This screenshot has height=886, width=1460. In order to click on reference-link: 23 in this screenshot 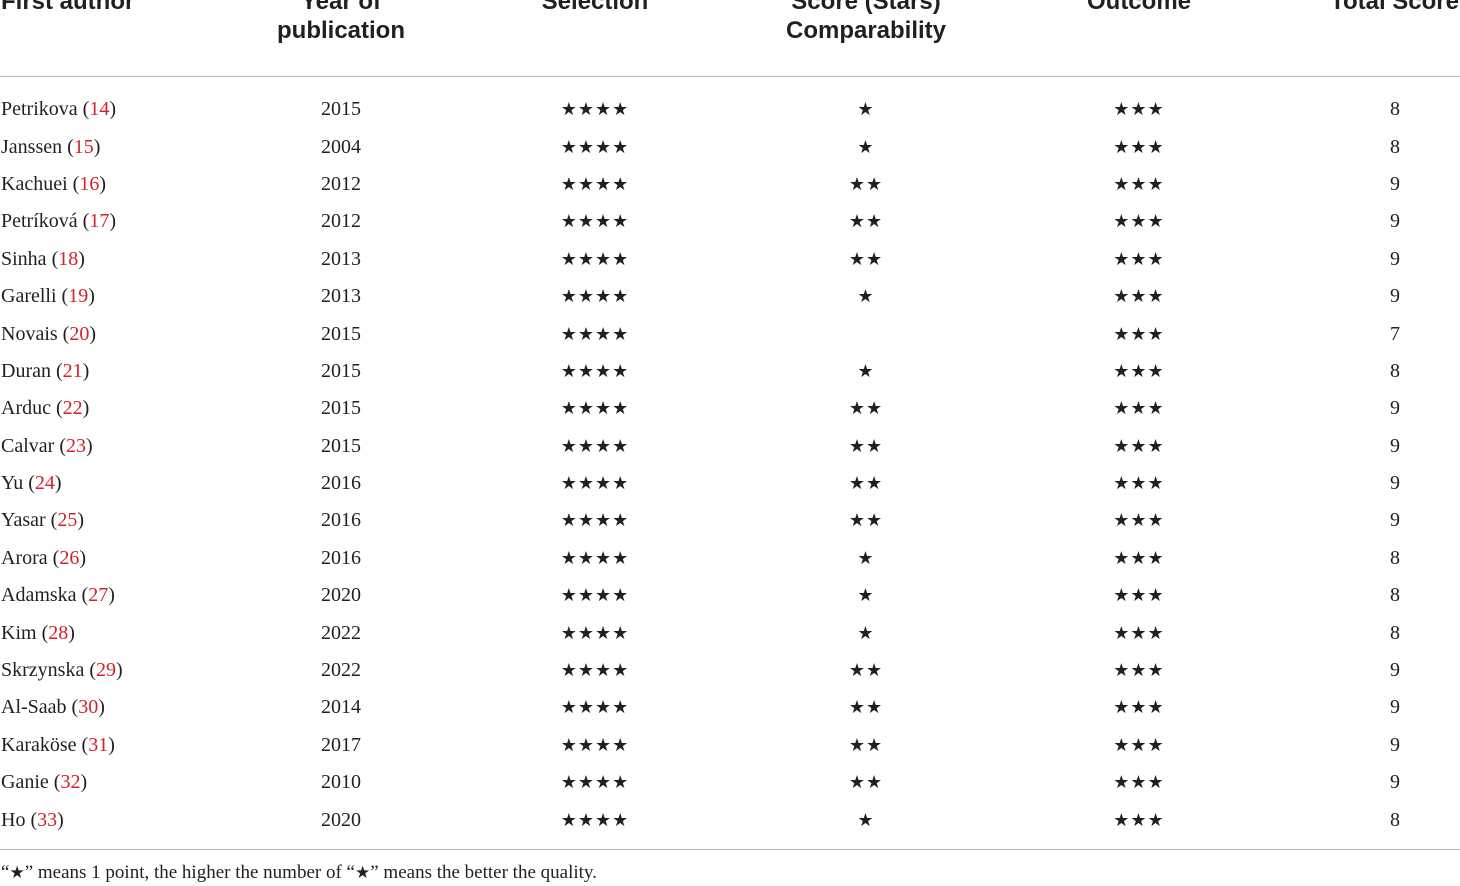, I will do `click(75, 445)`.